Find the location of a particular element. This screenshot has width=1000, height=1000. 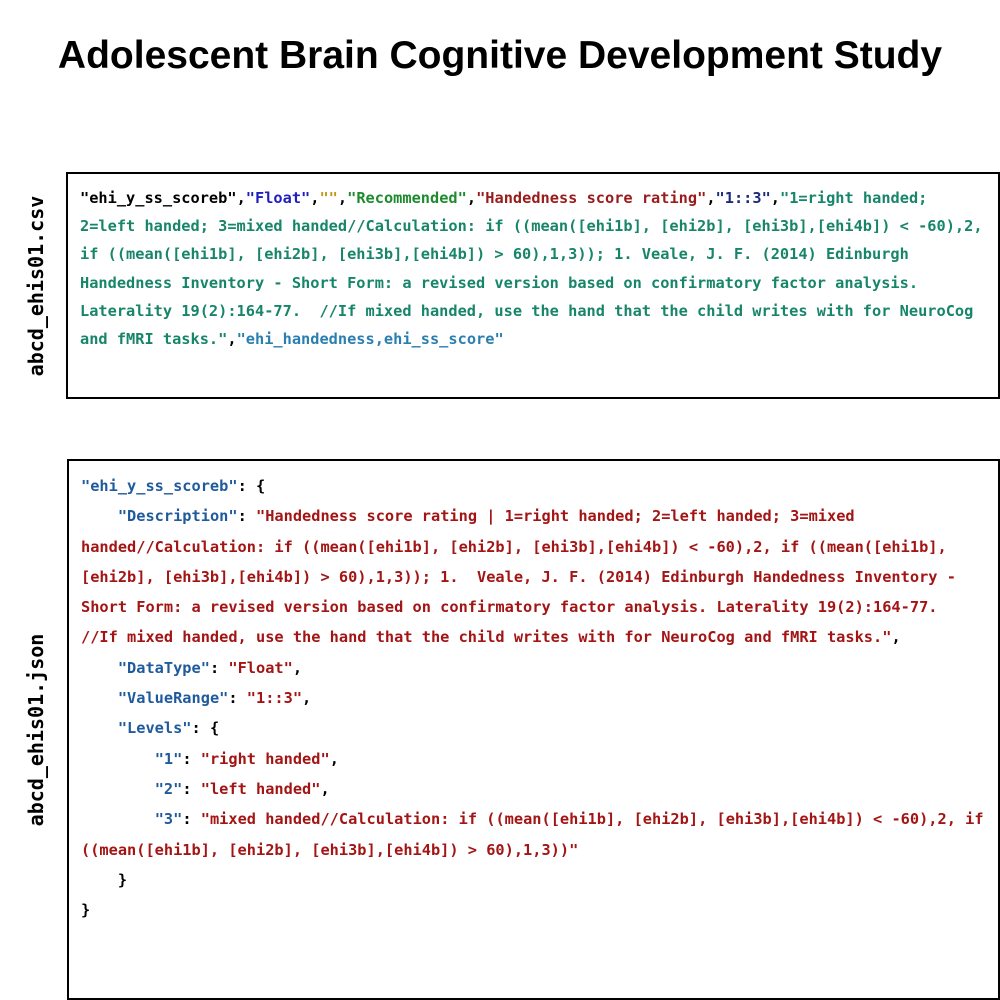

csv-file-label: abcd_ehis01.csv is located at coordinates (36, 286).